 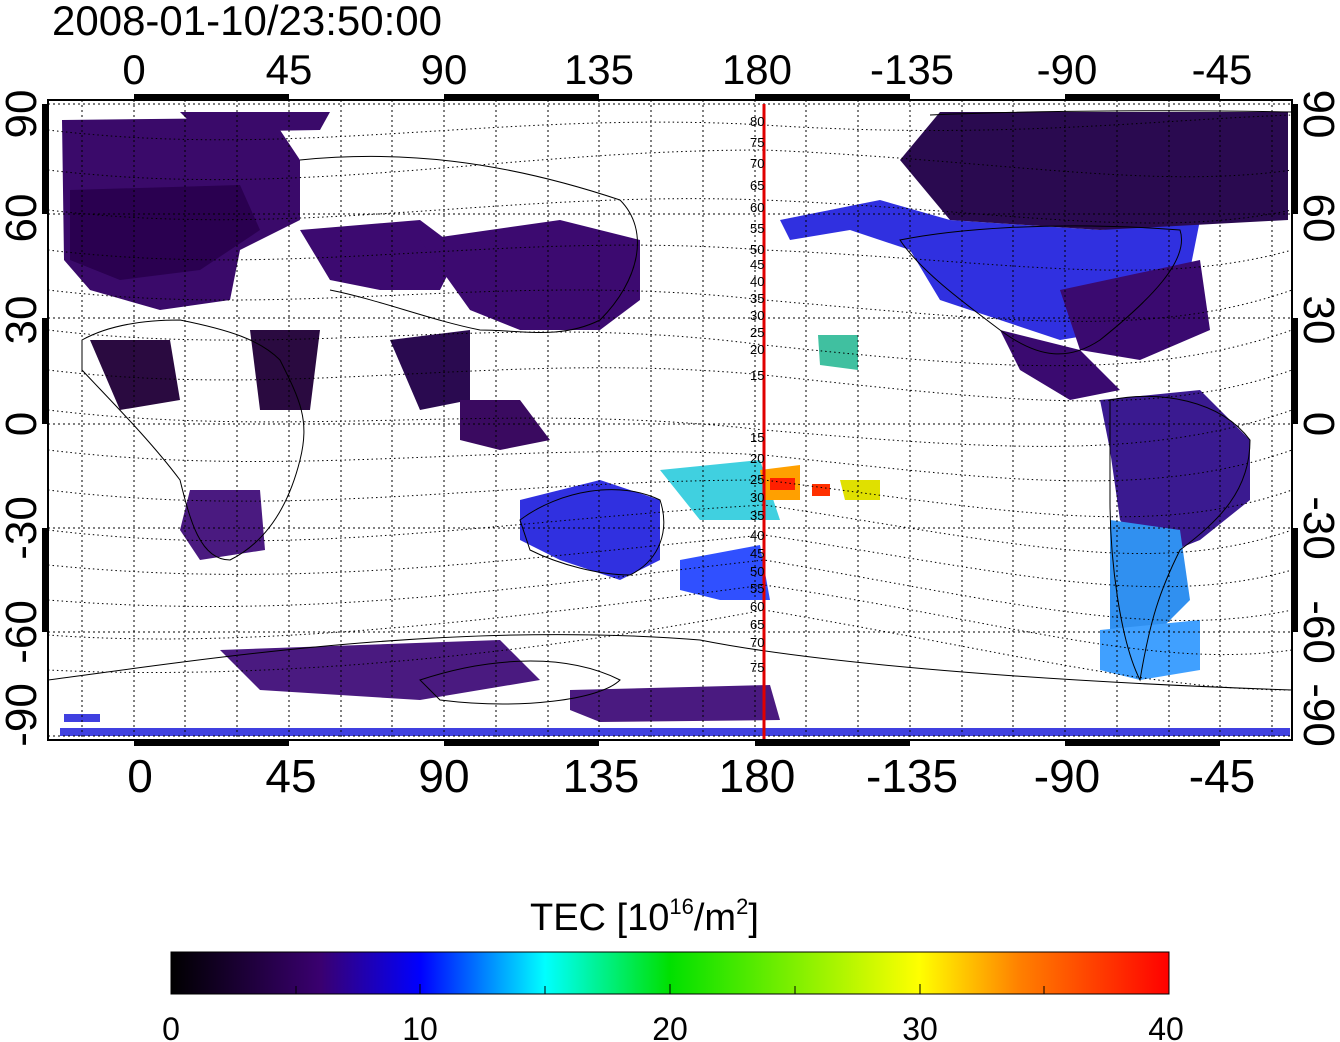 What do you see at coordinates (1317, 424) in the screenshot?
I see `lat-tick-label-right: 0` at bounding box center [1317, 424].